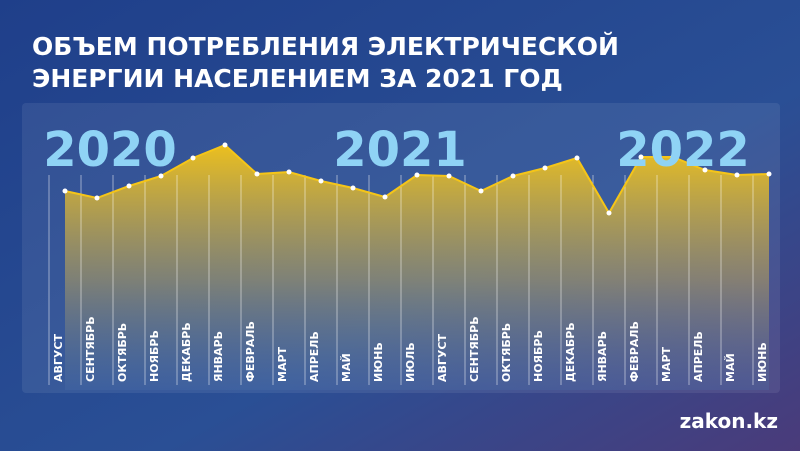 The height and width of the screenshot is (451, 800). I want to click on year-label: 2020, so click(110, 150).